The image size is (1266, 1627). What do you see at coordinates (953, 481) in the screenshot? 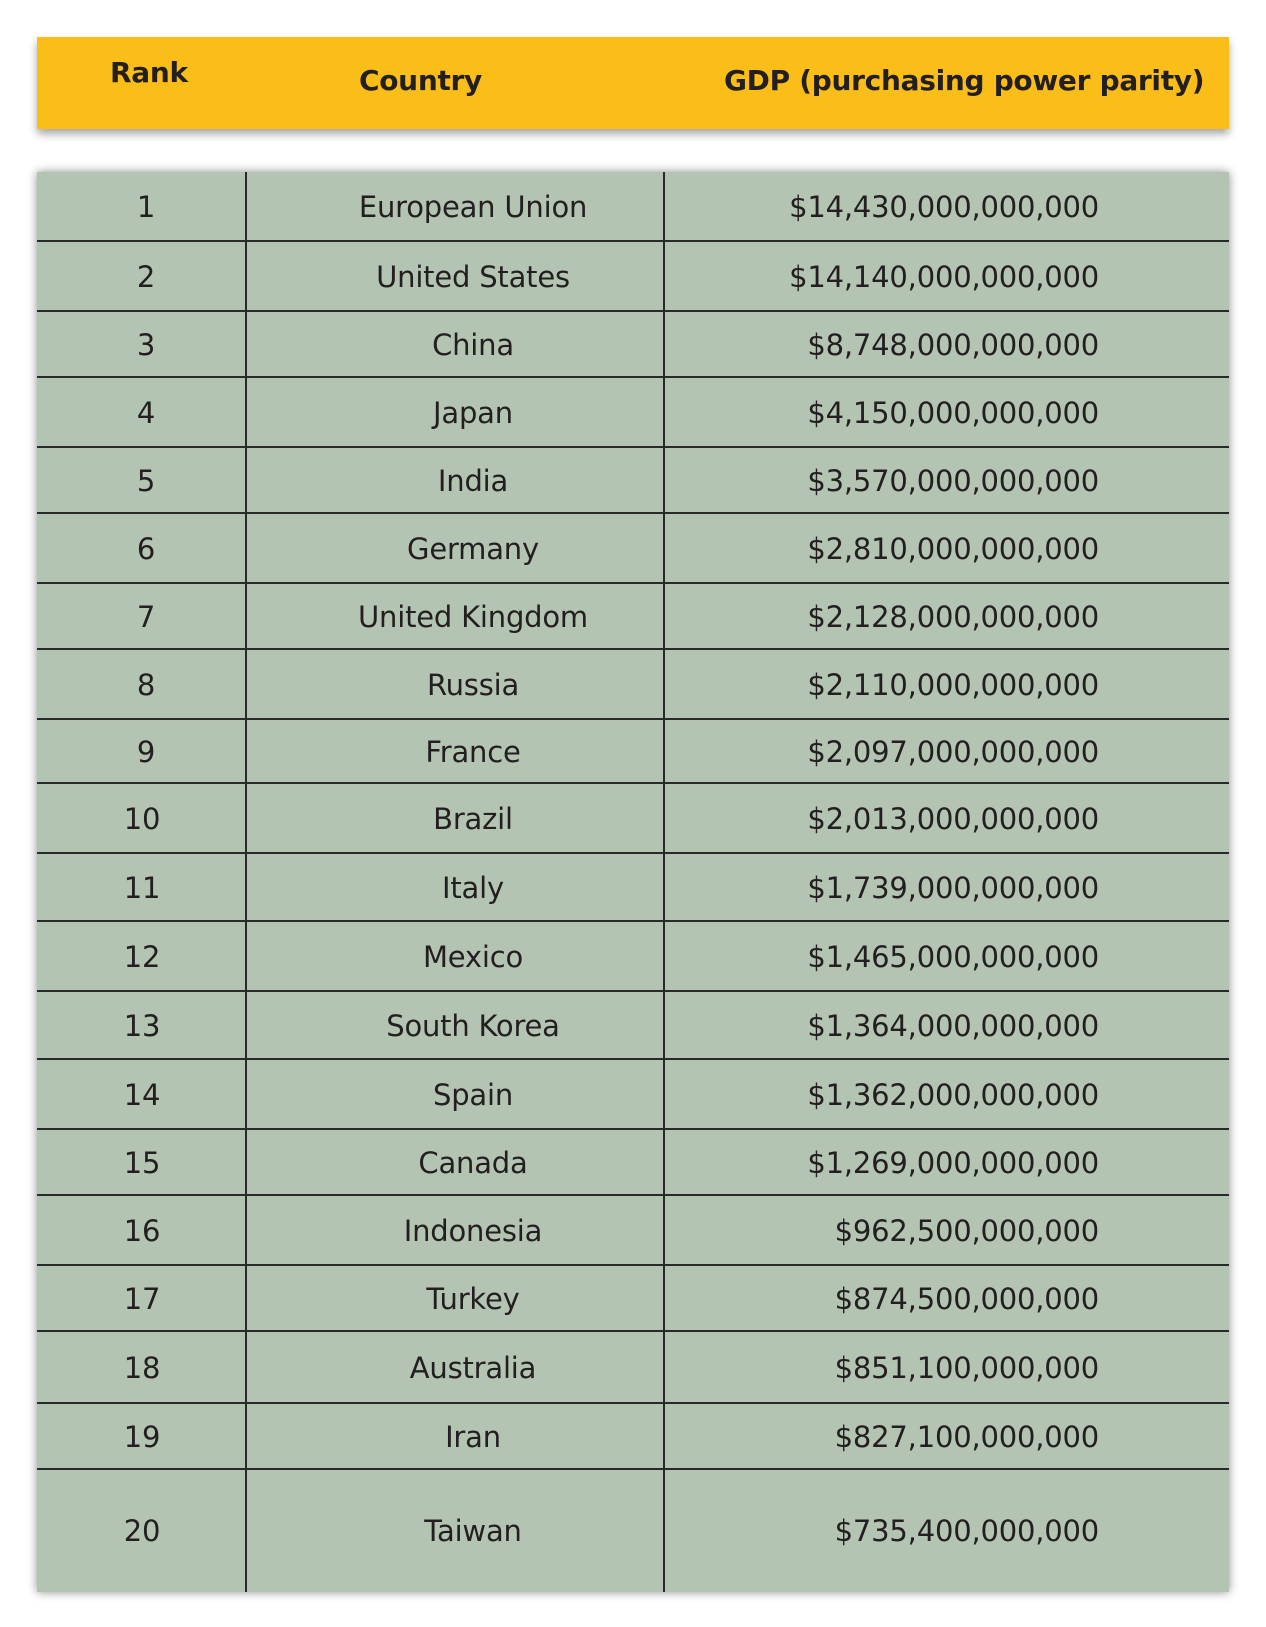
I see `gdp-cell: $3,570,000,000,000` at bounding box center [953, 481].